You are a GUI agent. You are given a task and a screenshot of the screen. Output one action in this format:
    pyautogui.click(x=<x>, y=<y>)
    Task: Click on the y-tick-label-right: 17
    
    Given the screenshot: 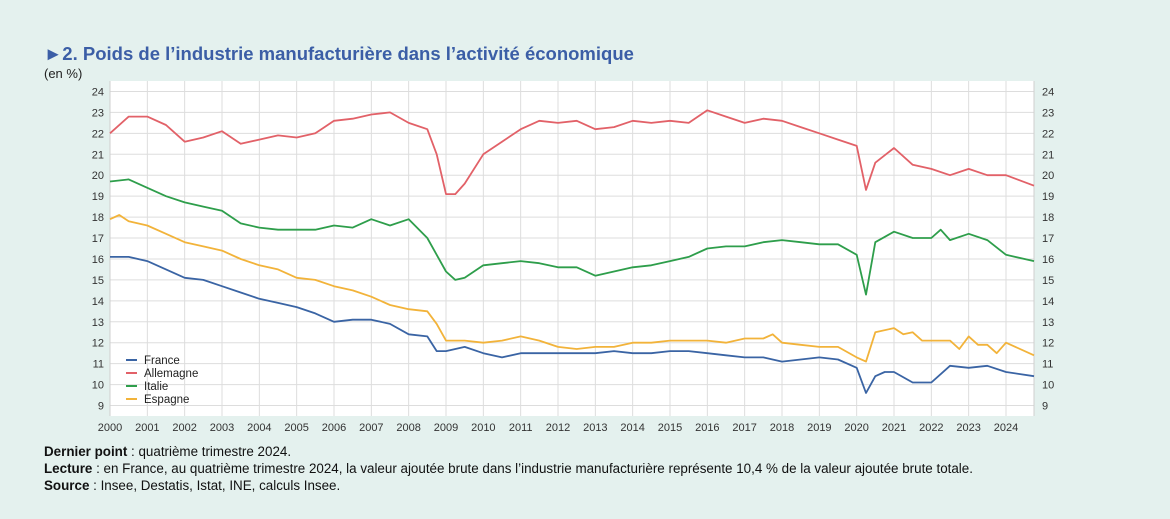 What is the action you would take?
    pyautogui.click(x=1048, y=239)
    